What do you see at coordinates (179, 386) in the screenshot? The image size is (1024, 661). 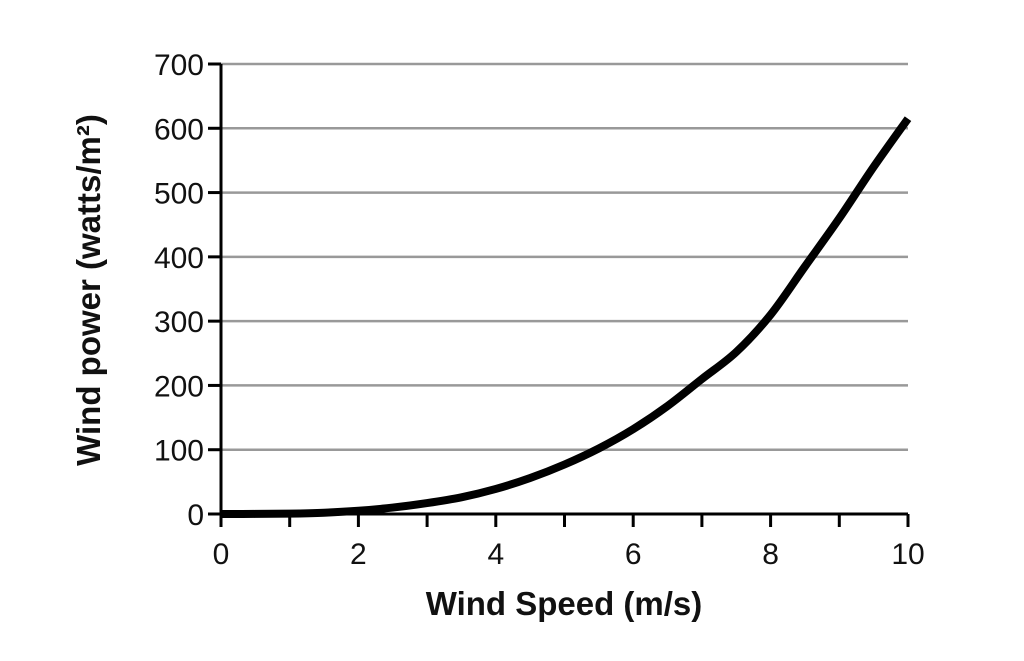 I see `y-tick-label: 200` at bounding box center [179, 386].